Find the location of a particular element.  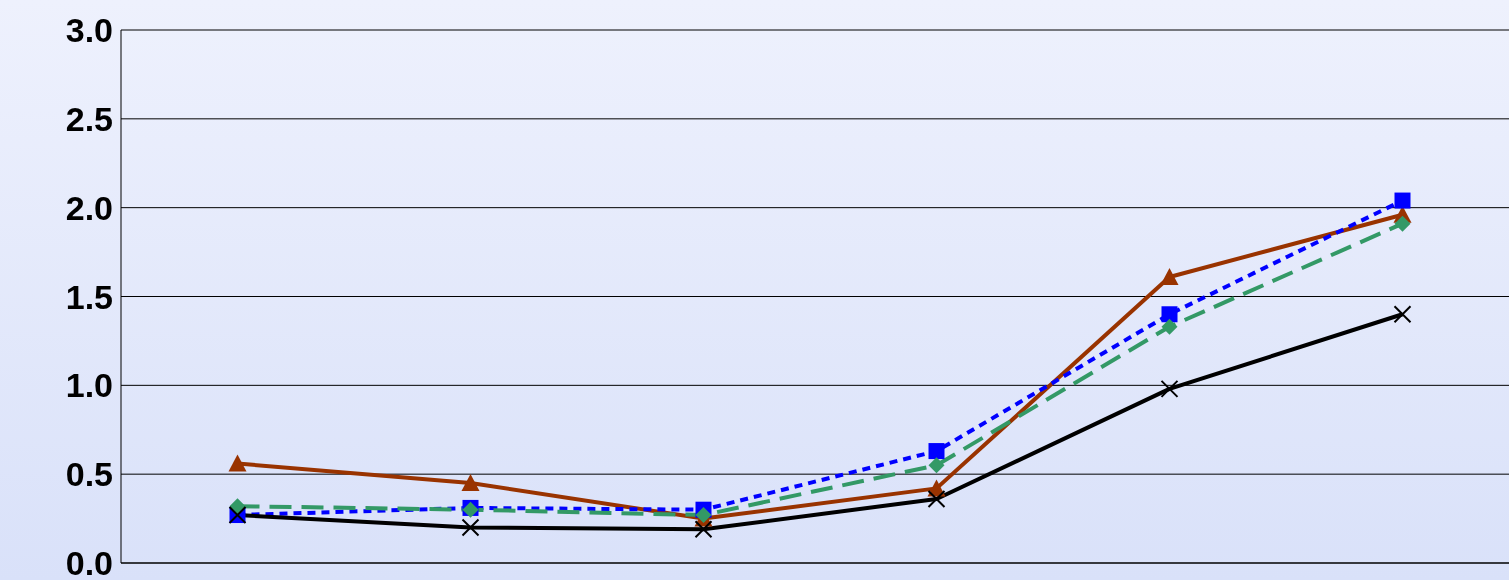

y-tick-label: 2.5 is located at coordinates (89, 118).